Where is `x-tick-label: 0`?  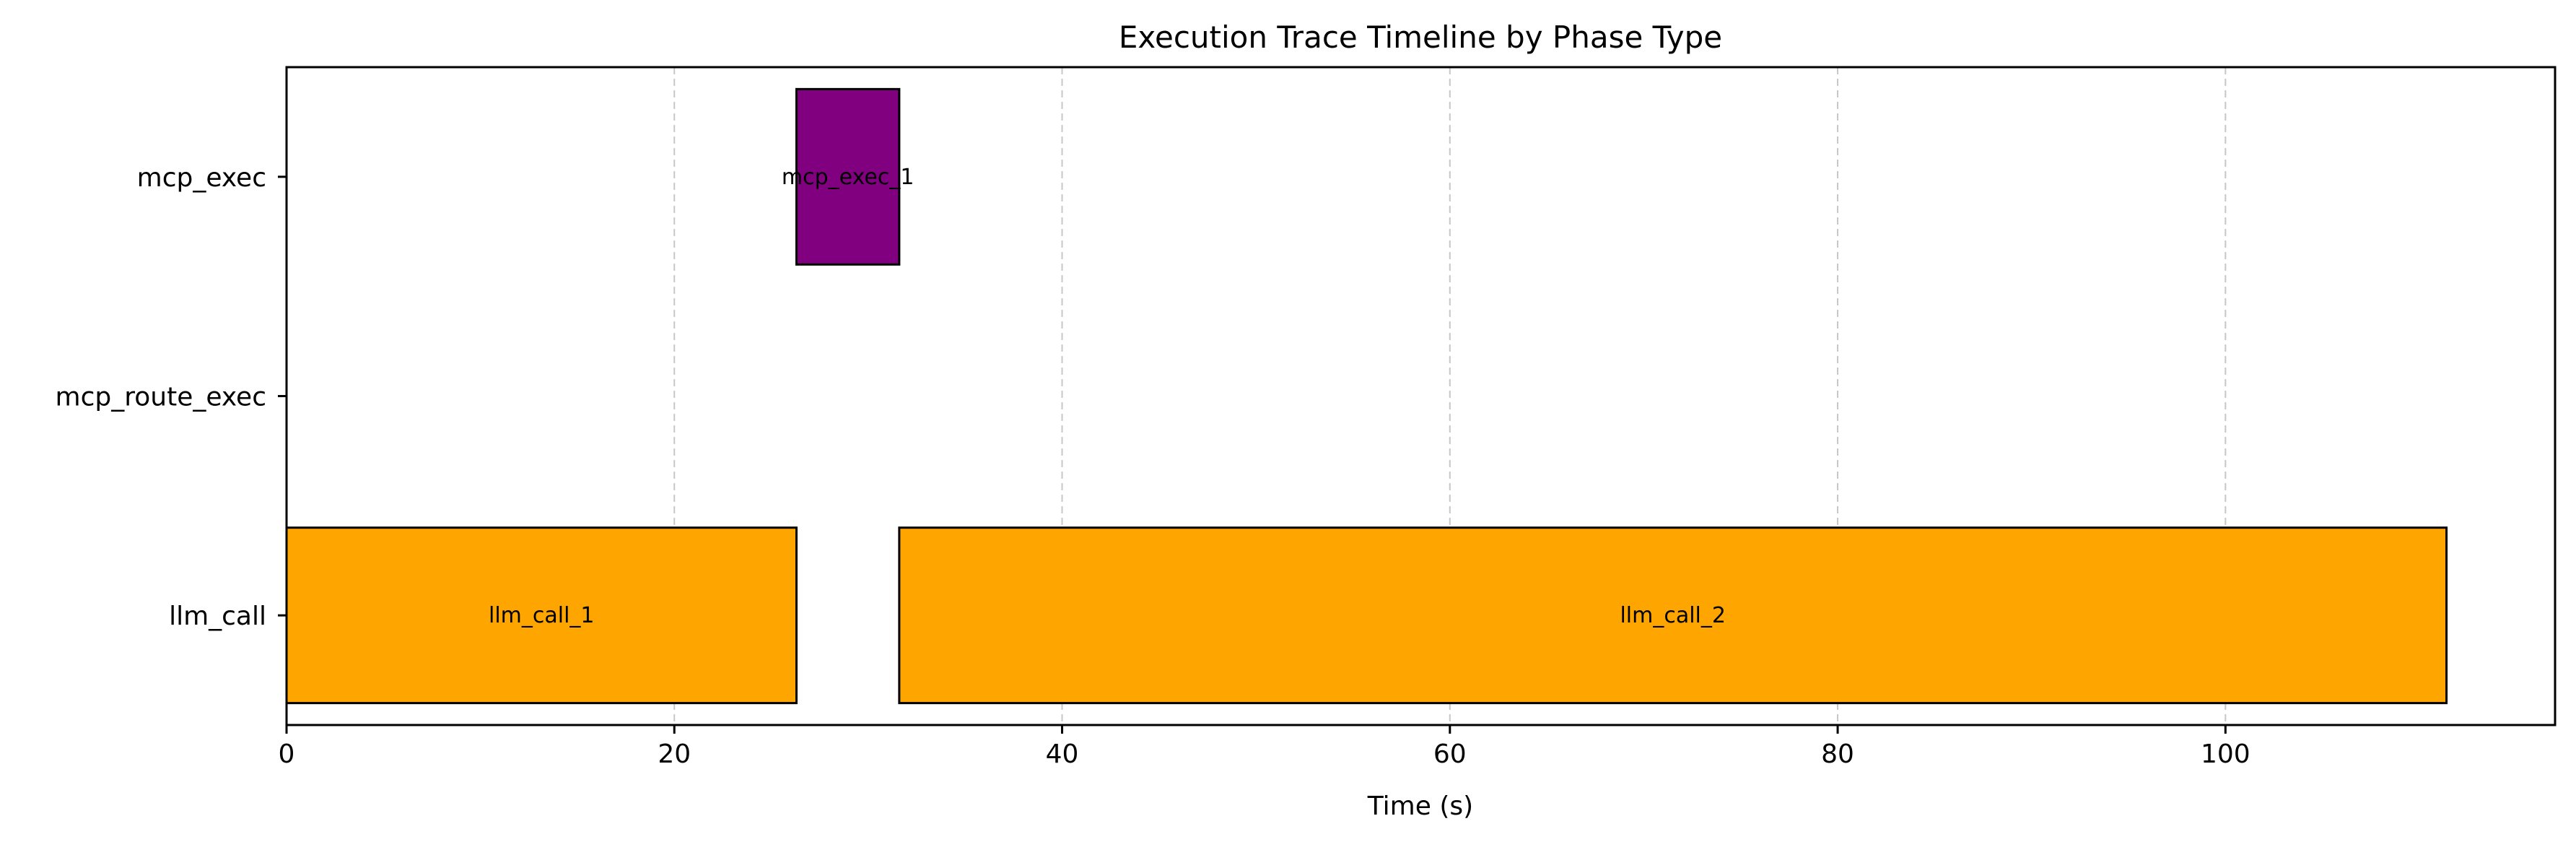
x-tick-label: 0 is located at coordinates (287, 754).